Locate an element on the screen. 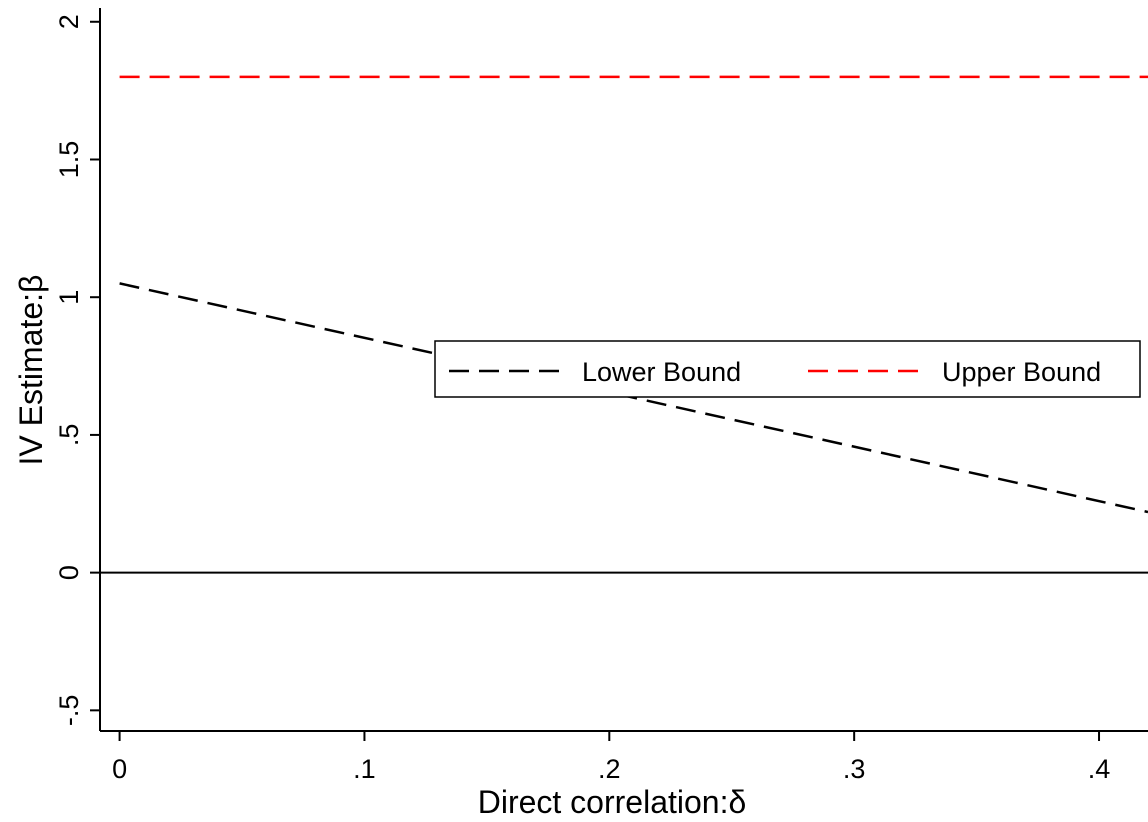  legend: Lower Bound Upper Bound is located at coordinates (787, 369).